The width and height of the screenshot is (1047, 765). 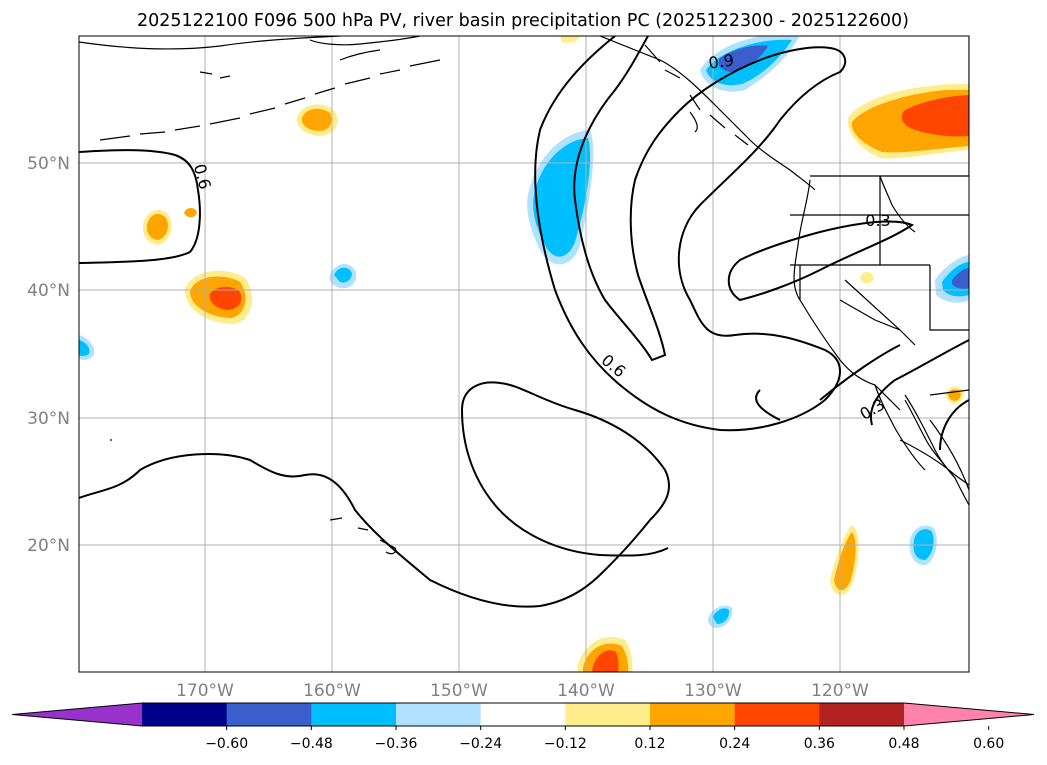 What do you see at coordinates (140, 206) in the screenshot?
I see `pv-contour-0.6-northwest` at bounding box center [140, 206].